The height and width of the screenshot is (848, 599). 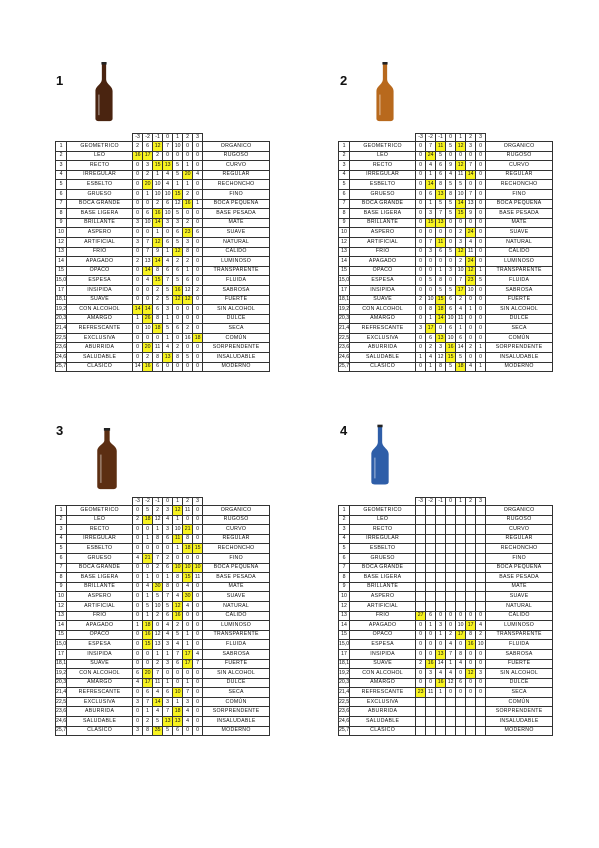 What do you see at coordinates (236, 194) in the screenshot?
I see `right-adjective: FINO` at bounding box center [236, 194].